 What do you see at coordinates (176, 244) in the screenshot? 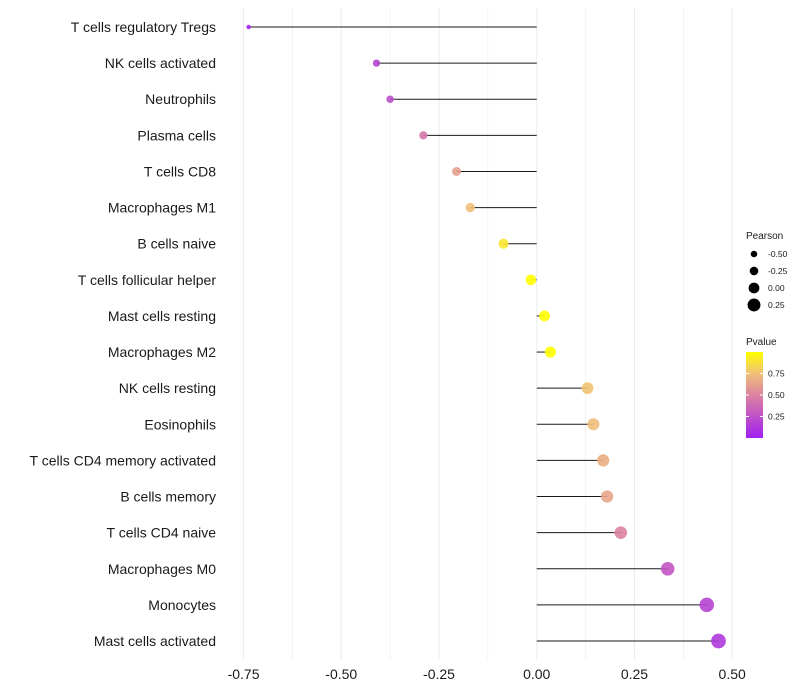
I see `category-label: B cells naive` at bounding box center [176, 244].